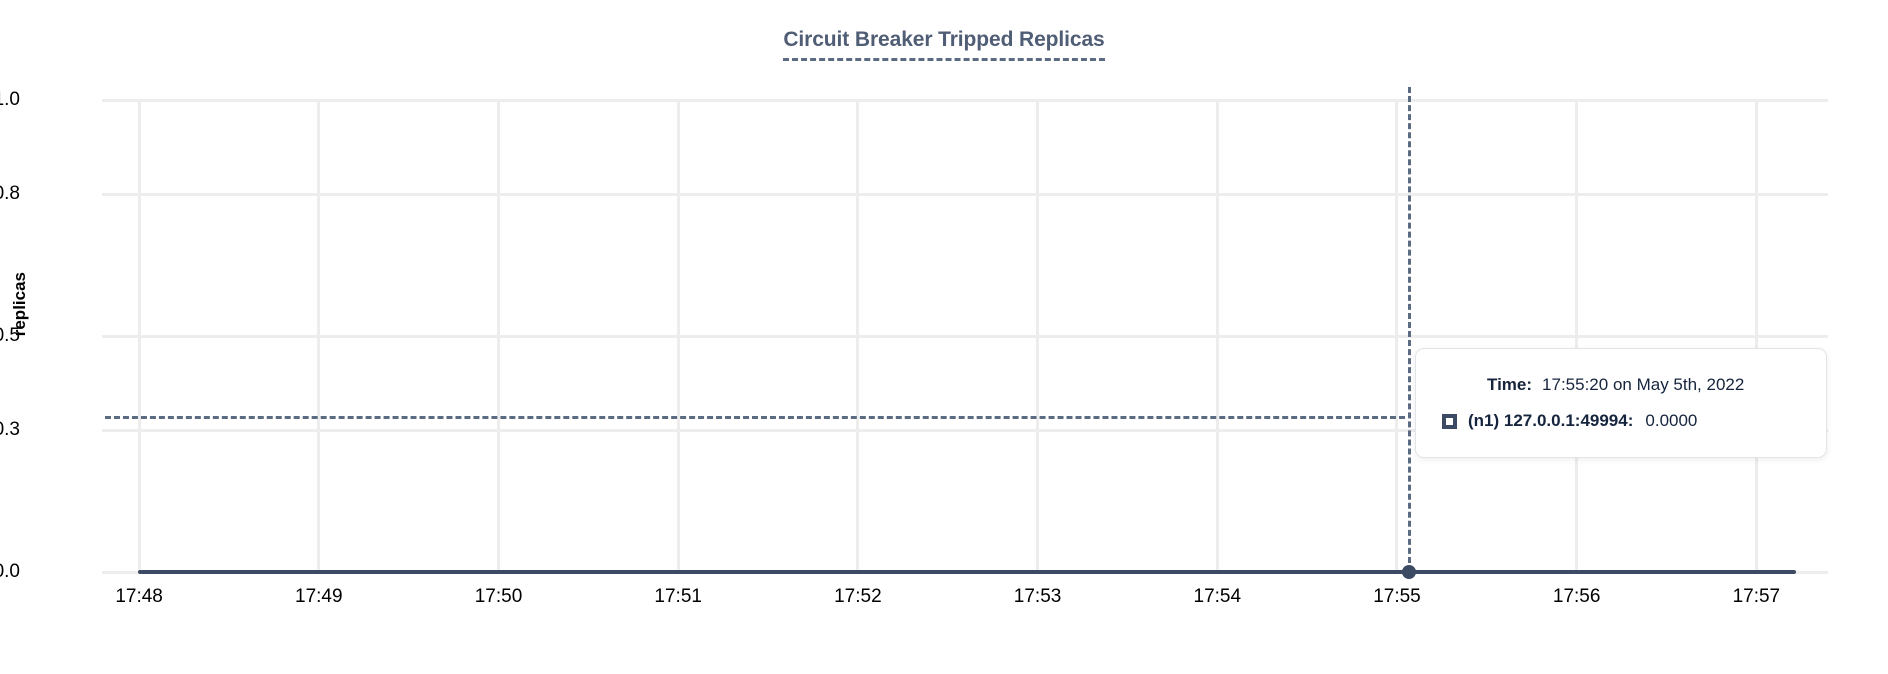 Image resolution: width=1888 pixels, height=674 pixels. I want to click on tooltip-time-value: 17:55:20 on May 5th, 2022, so click(1643, 384).